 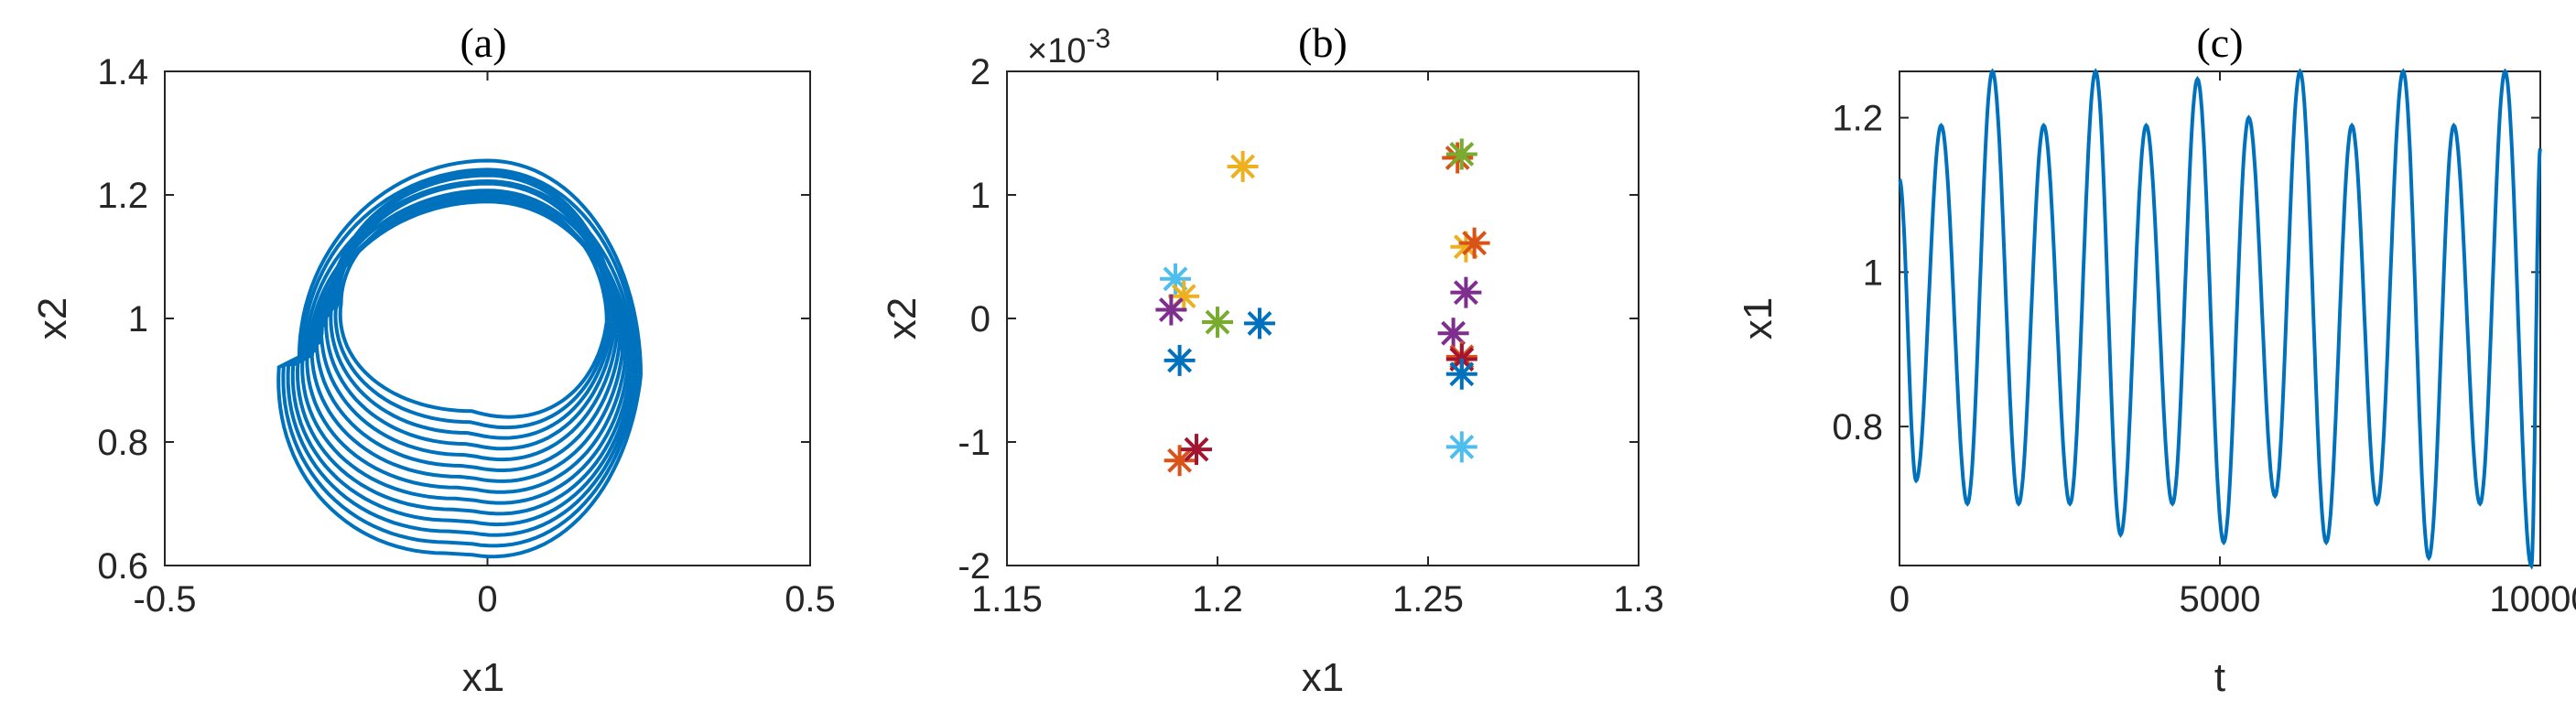 What do you see at coordinates (483, 677) in the screenshot?
I see `panel-a-xlabel: x1` at bounding box center [483, 677].